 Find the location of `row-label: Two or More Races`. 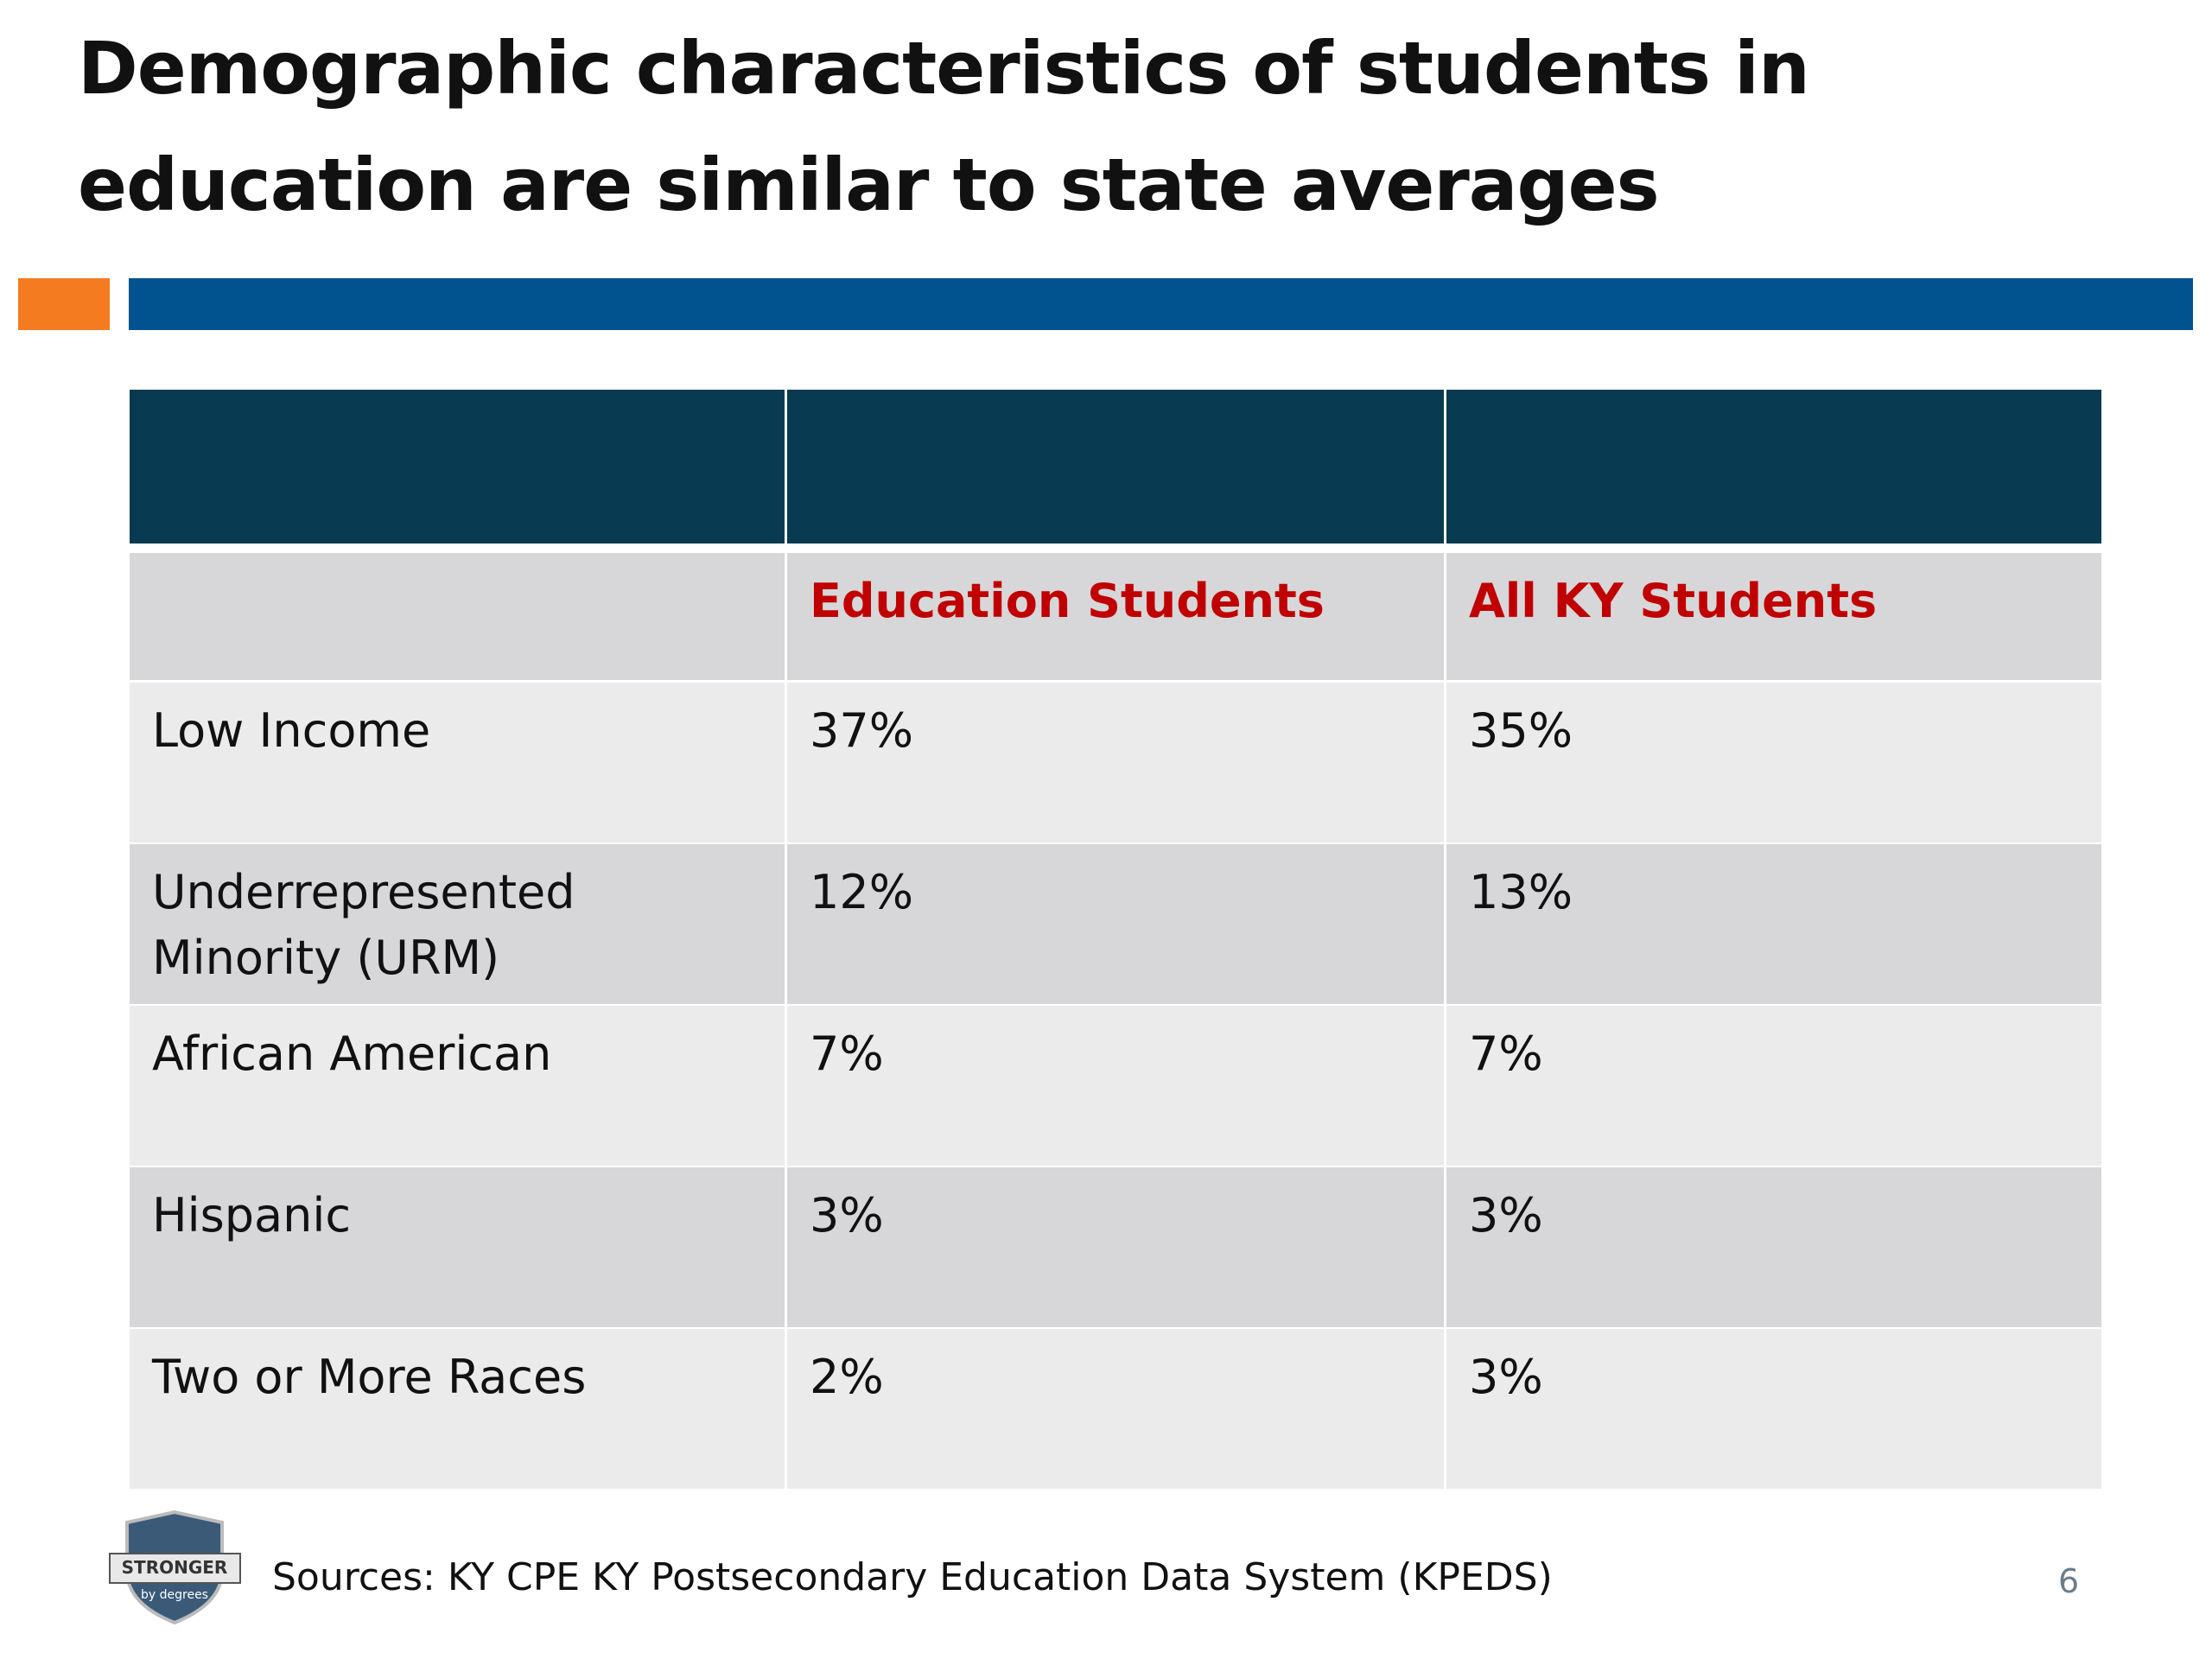

row-label: Two or More Races is located at coordinates (369, 1377).